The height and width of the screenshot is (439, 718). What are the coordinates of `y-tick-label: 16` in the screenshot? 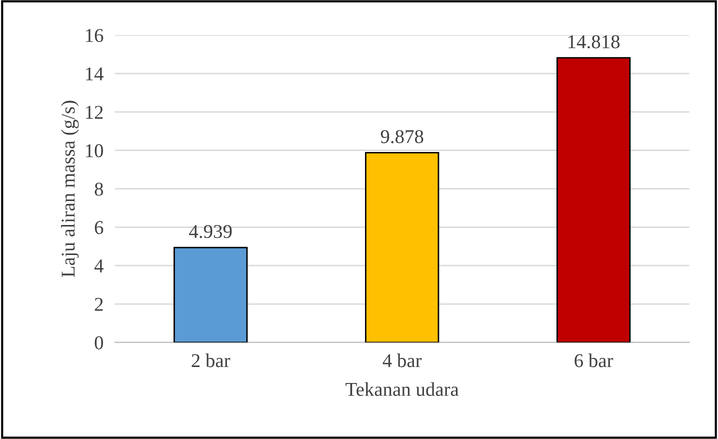 It's located at (95, 35).